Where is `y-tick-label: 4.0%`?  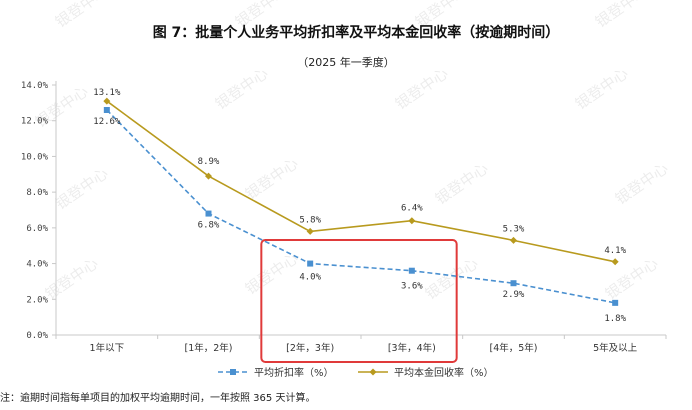 y-tick-label: 4.0% is located at coordinates (37, 265).